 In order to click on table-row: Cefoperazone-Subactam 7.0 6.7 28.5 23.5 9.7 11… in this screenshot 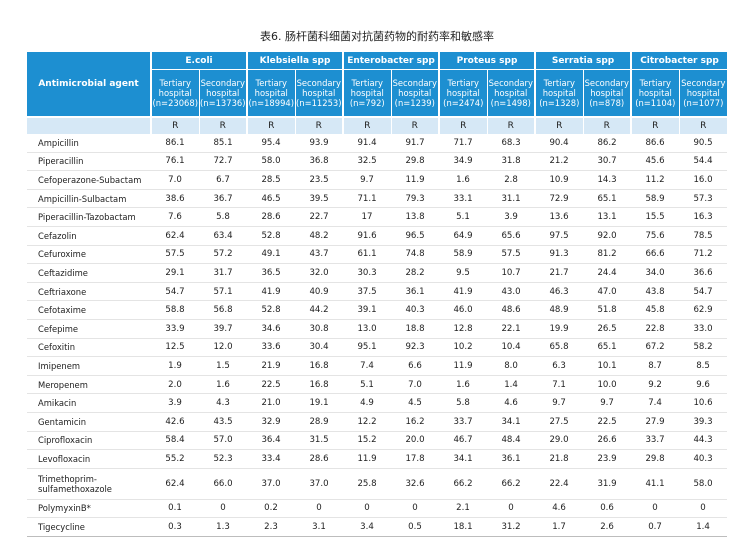, I will do `click(377, 180)`.